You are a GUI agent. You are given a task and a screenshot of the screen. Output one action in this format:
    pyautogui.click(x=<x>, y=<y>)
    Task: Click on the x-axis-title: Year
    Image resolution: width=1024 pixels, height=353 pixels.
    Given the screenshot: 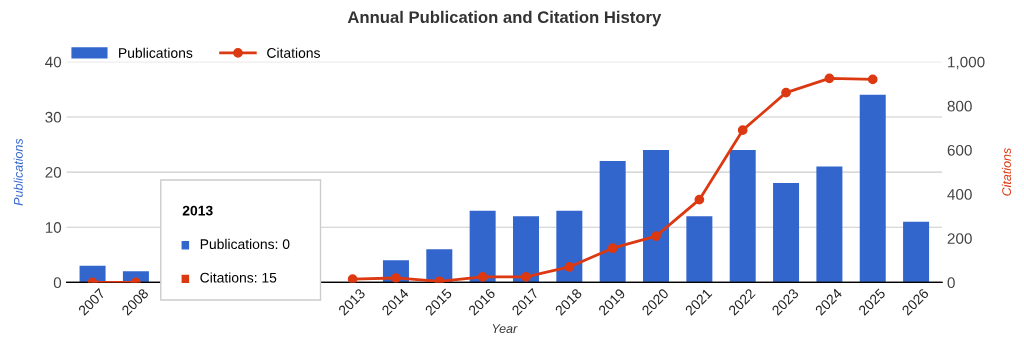 What is the action you would take?
    pyautogui.click(x=505, y=328)
    